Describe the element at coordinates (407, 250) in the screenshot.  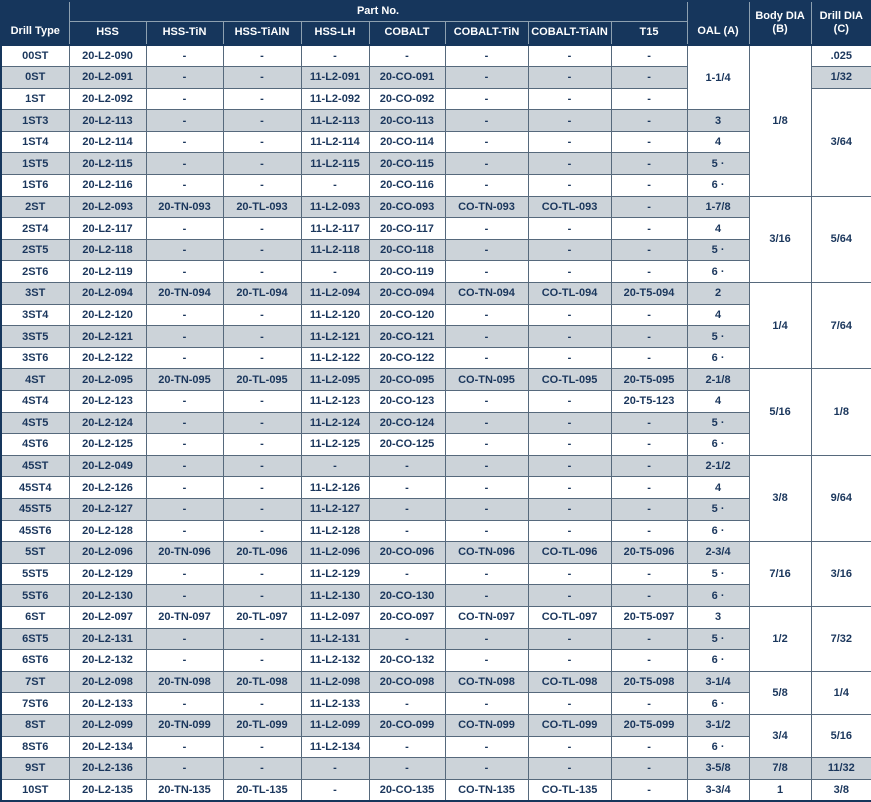
I see `part-no-cell: 20-CO-118` at that location.